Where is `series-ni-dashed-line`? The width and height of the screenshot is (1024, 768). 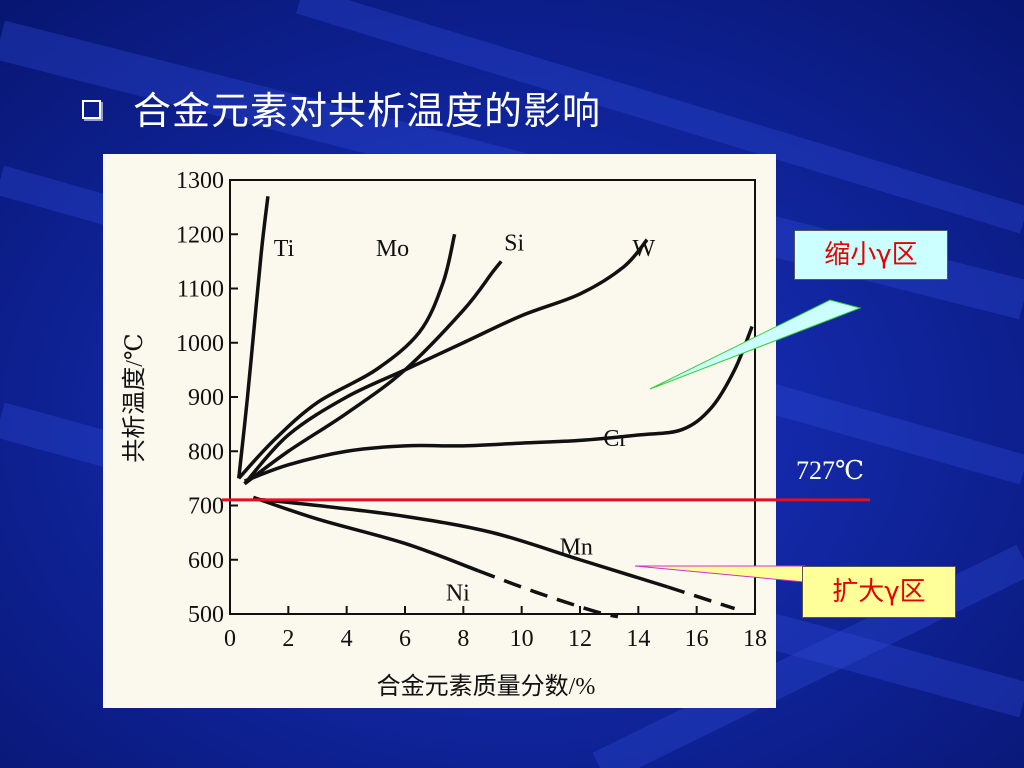 series-ni-dashed-line is located at coordinates (548, 593).